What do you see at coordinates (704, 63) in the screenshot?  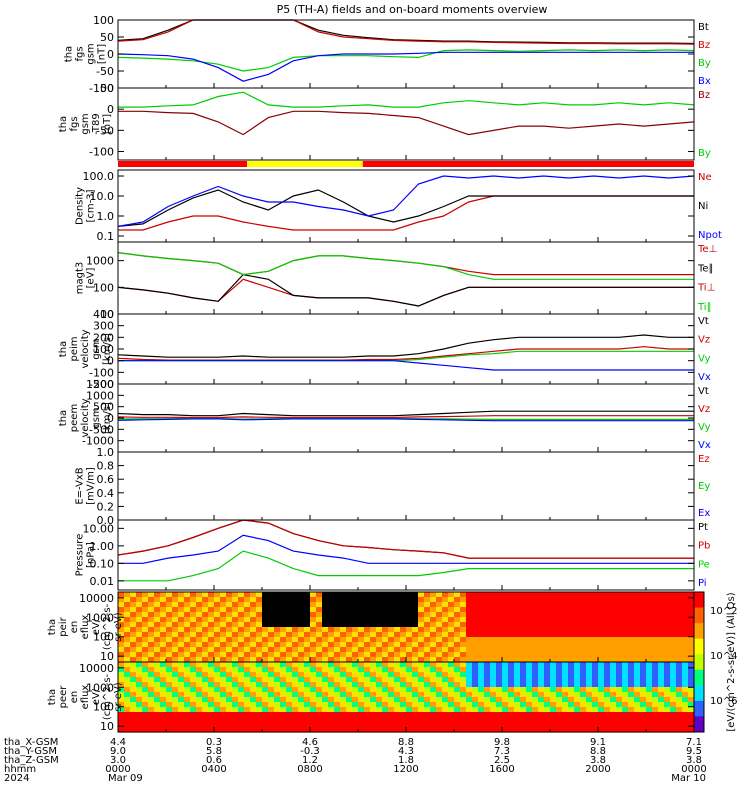 I see `legend-By: By` at bounding box center [704, 63].